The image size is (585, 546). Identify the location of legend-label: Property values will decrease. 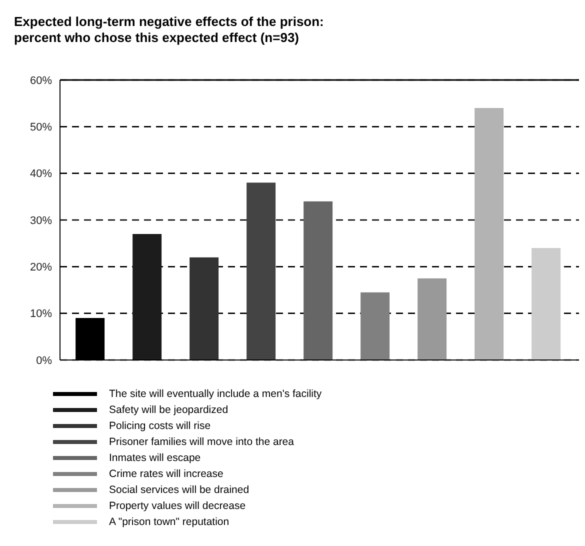
(177, 506).